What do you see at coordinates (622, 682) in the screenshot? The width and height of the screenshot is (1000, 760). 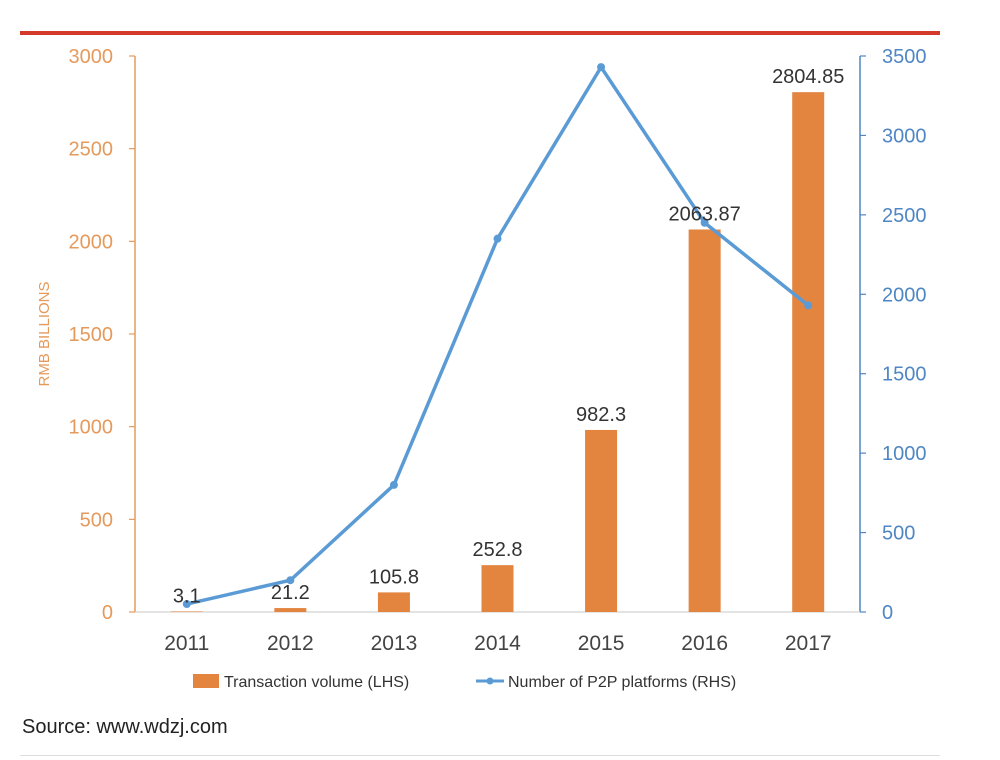 I see `legend-line-label: Number of P2P platforms (RHS)` at bounding box center [622, 682].